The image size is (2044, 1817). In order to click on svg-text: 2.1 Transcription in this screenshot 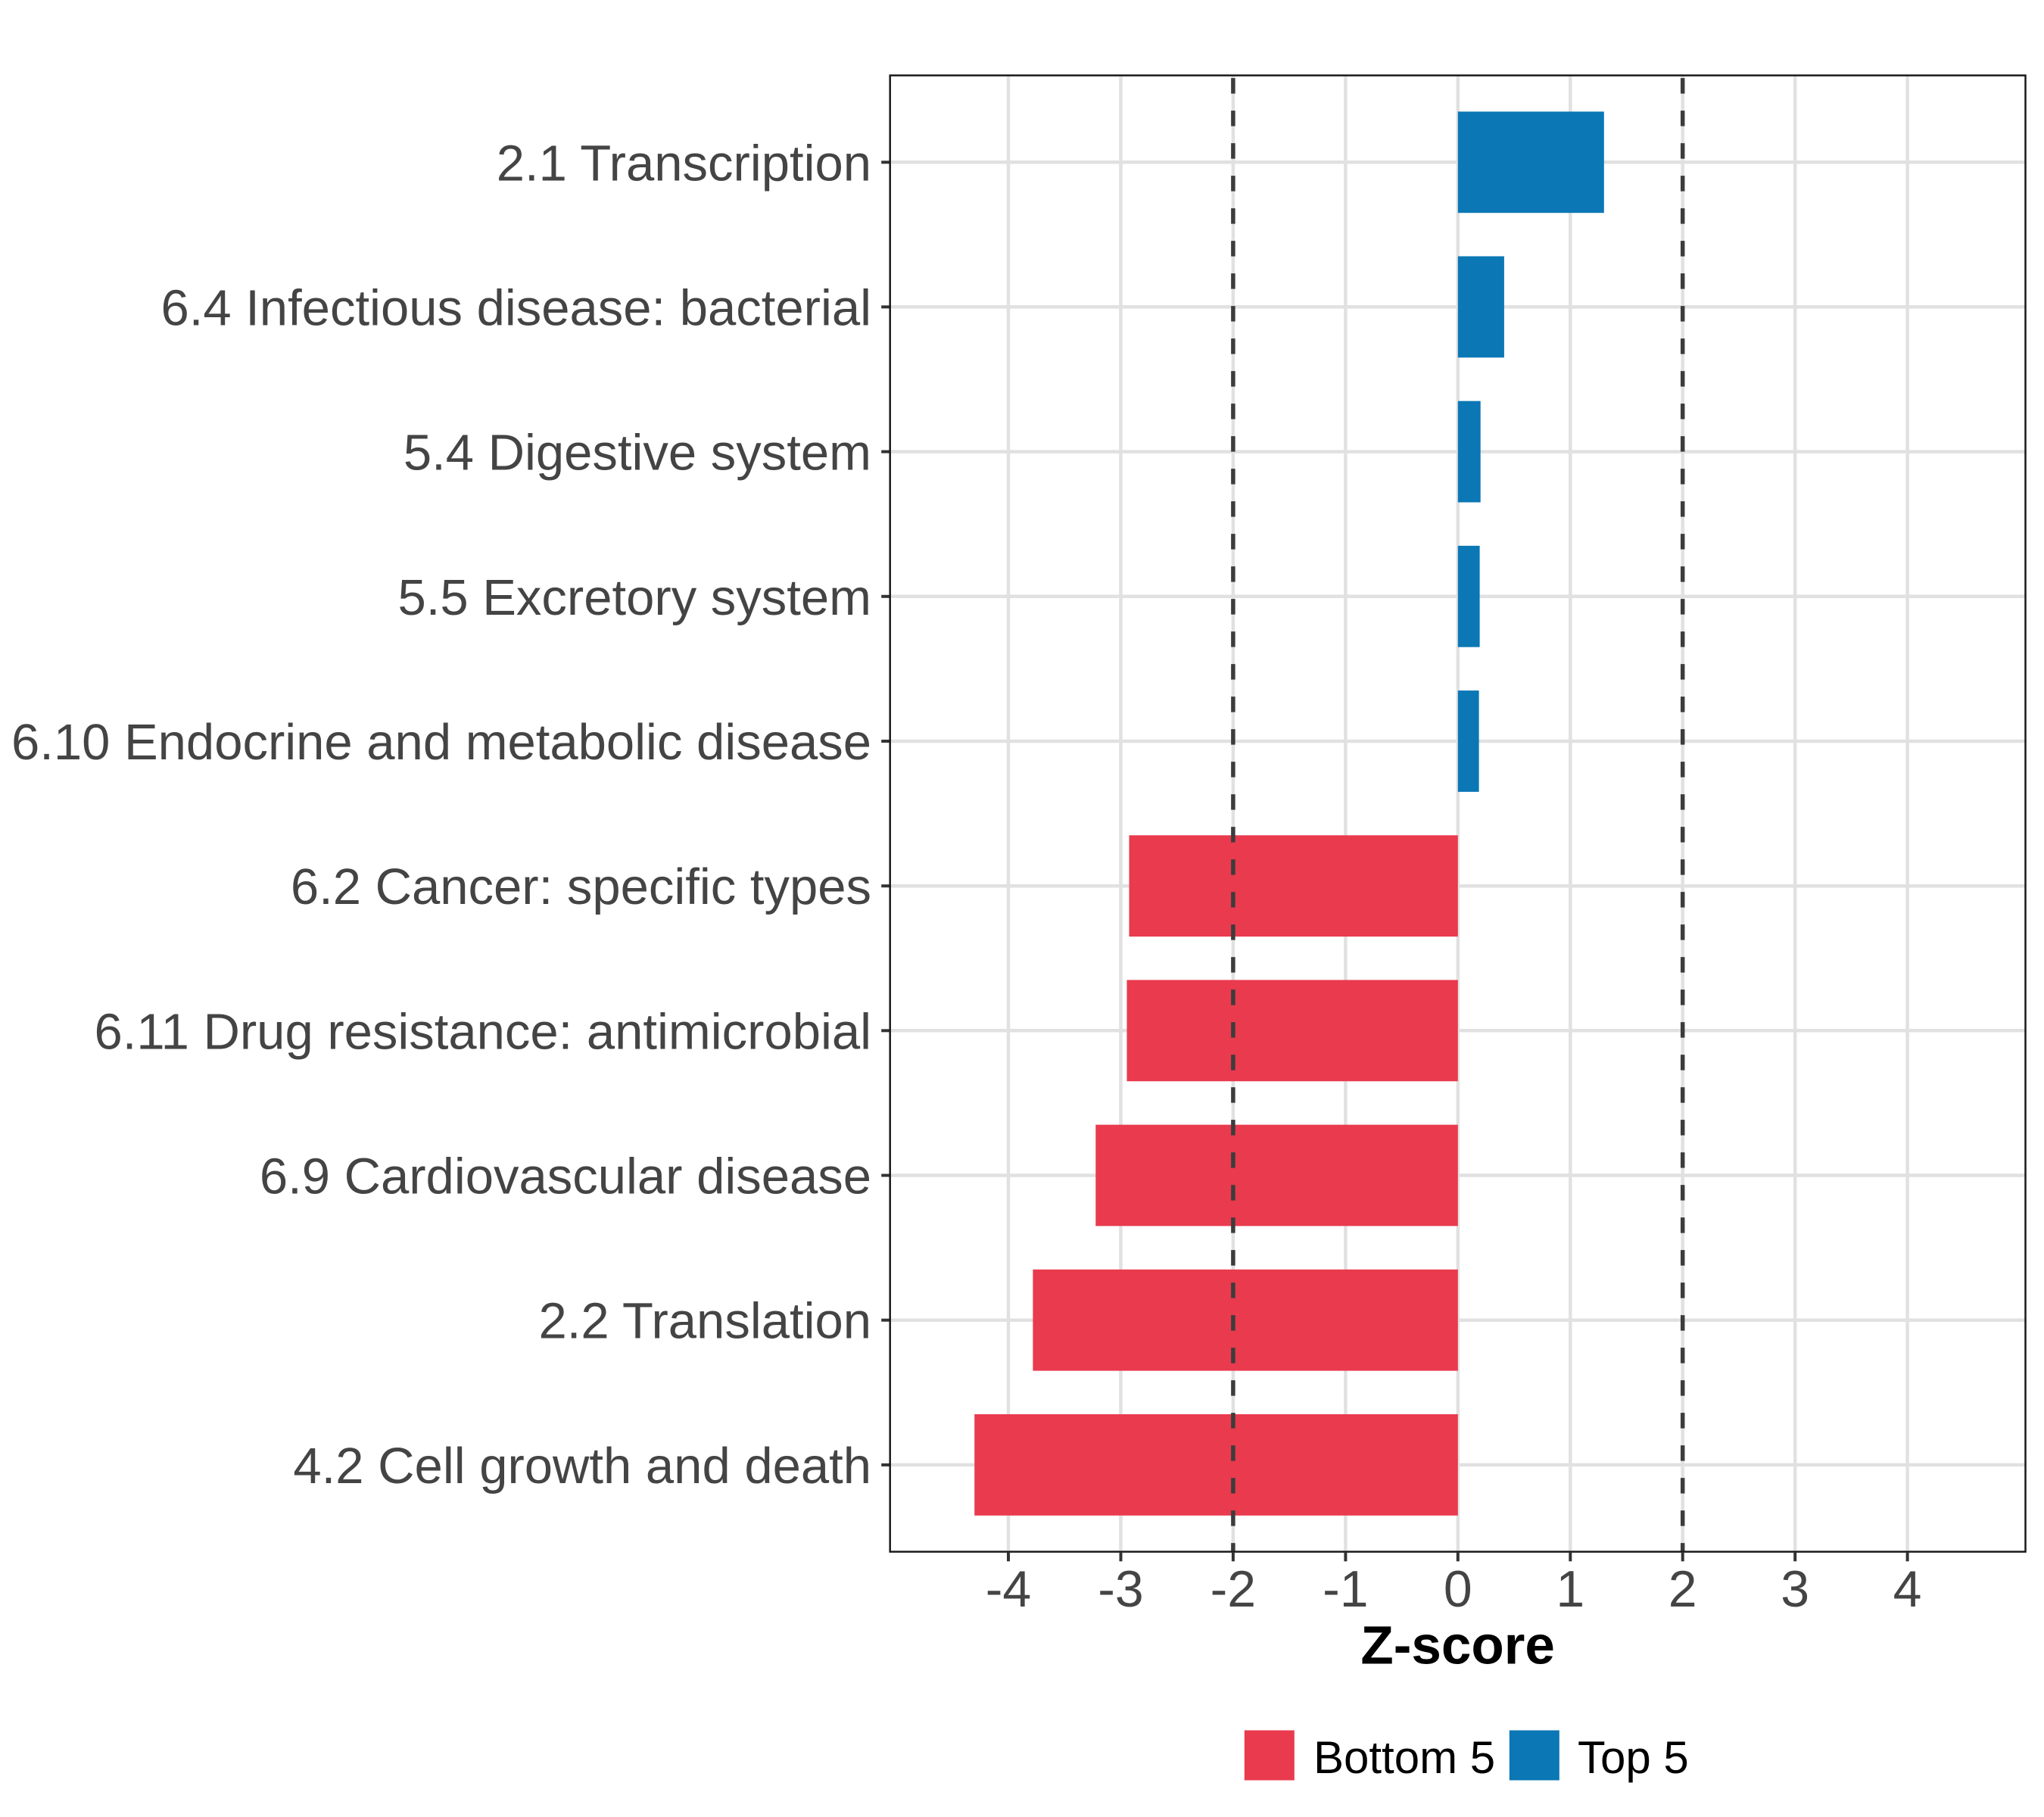, I will do `click(684, 163)`.